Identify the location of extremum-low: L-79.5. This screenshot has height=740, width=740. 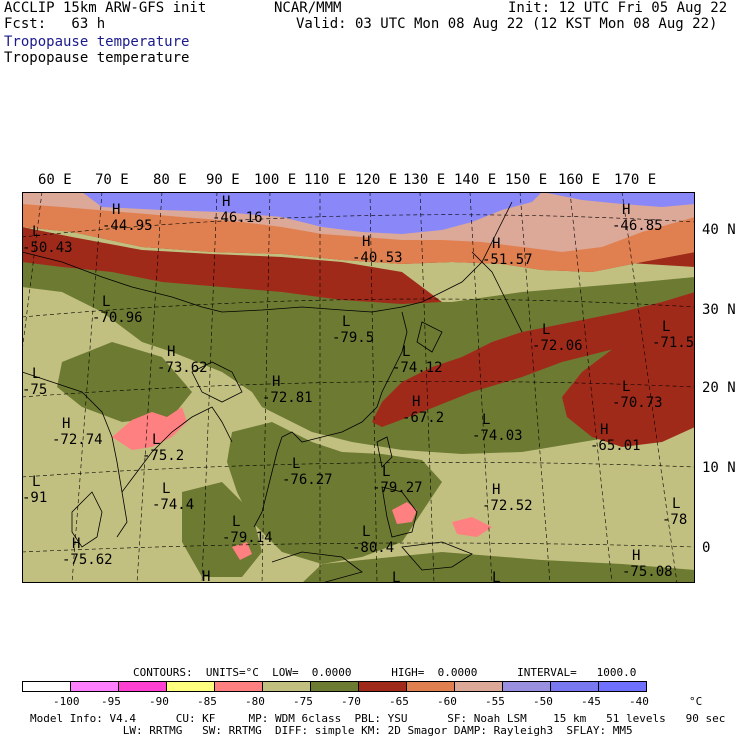
(353, 330).